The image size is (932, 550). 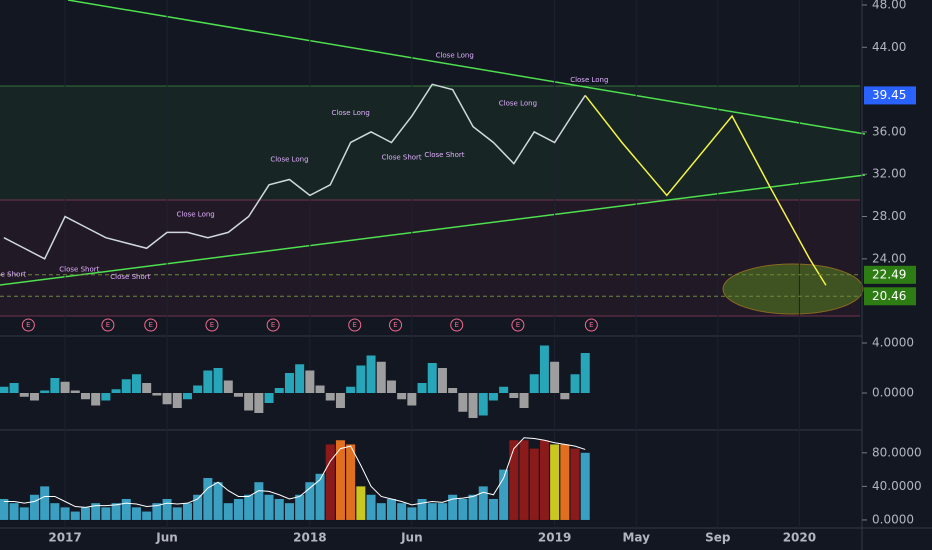 I want to click on price-label-box, so click(x=890, y=274).